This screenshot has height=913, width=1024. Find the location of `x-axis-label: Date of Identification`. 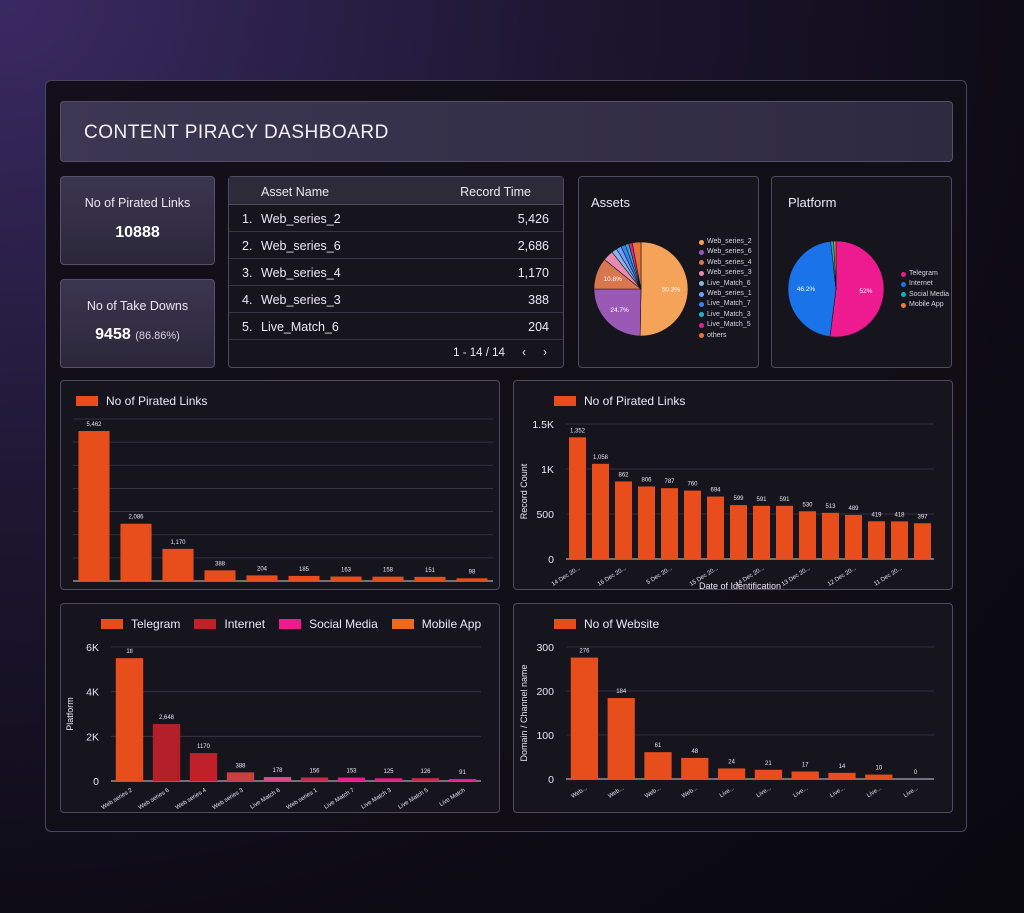

x-axis-label: Date of Identification is located at coordinates (740, 586).